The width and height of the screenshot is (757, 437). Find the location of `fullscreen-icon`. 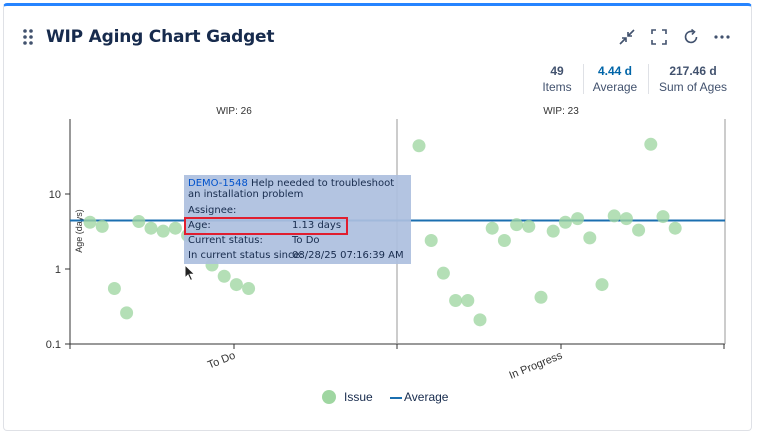

fullscreen-icon is located at coordinates (659, 37).